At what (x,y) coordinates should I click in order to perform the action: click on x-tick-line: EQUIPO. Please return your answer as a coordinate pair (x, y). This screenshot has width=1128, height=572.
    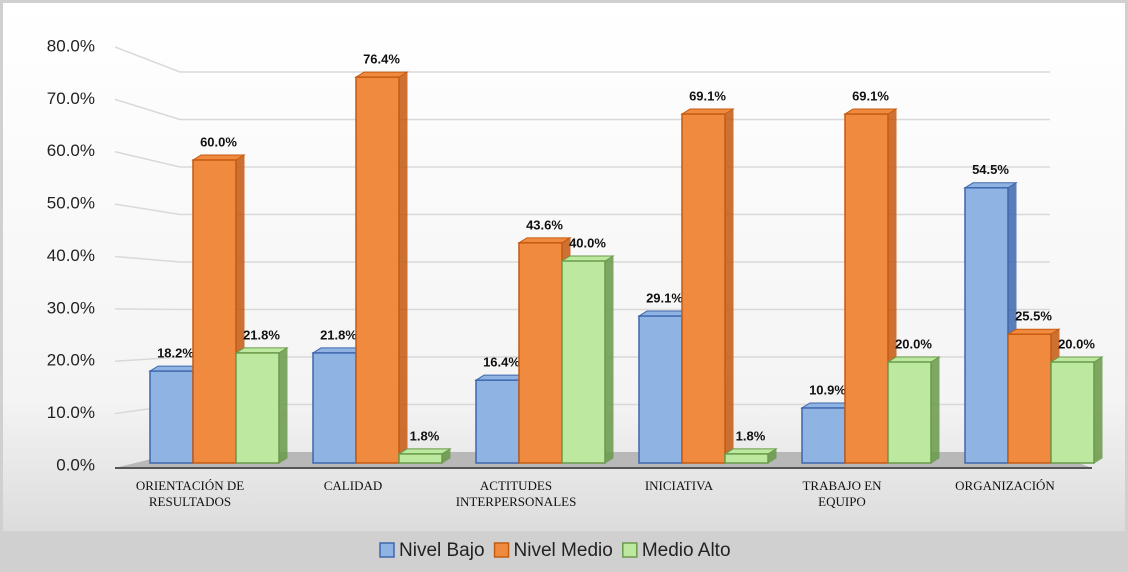
    Looking at the image, I should click on (842, 501).